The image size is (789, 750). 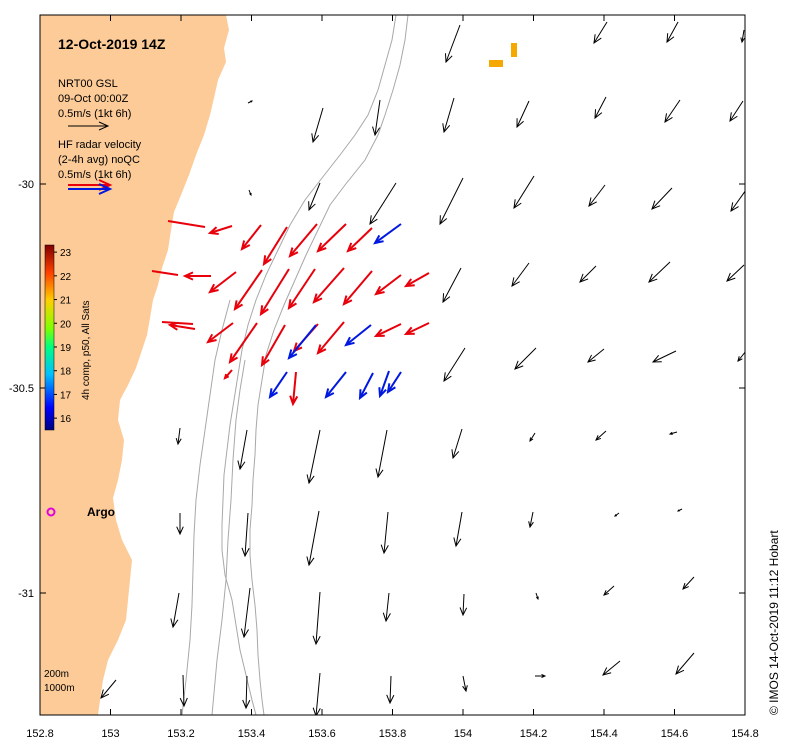 What do you see at coordinates (112, 44) in the screenshot?
I see `map-title: 12-Oct-2019 14Z` at bounding box center [112, 44].